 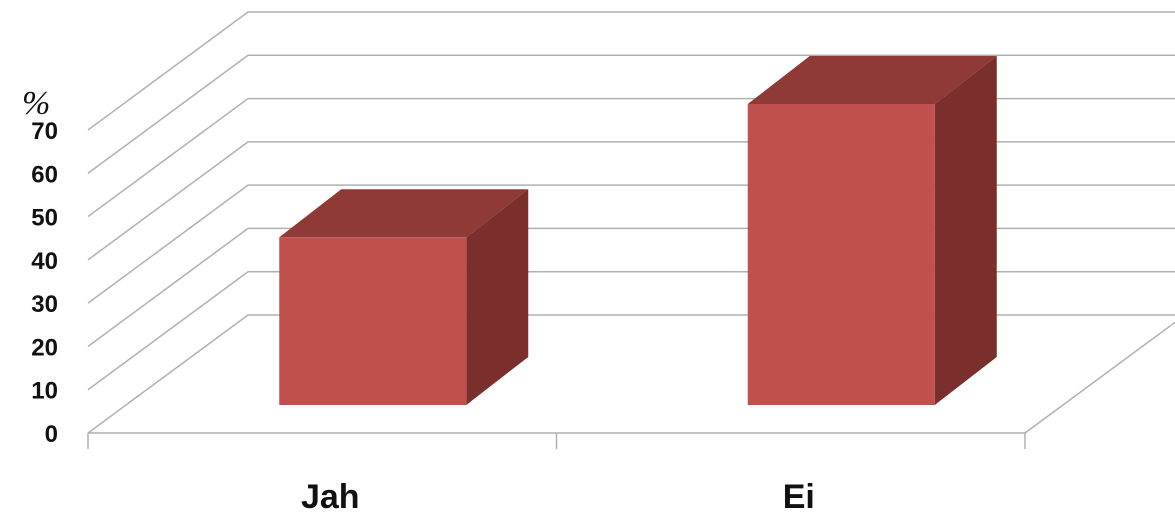 I want to click on y-tick-label: 60, so click(x=44, y=174).